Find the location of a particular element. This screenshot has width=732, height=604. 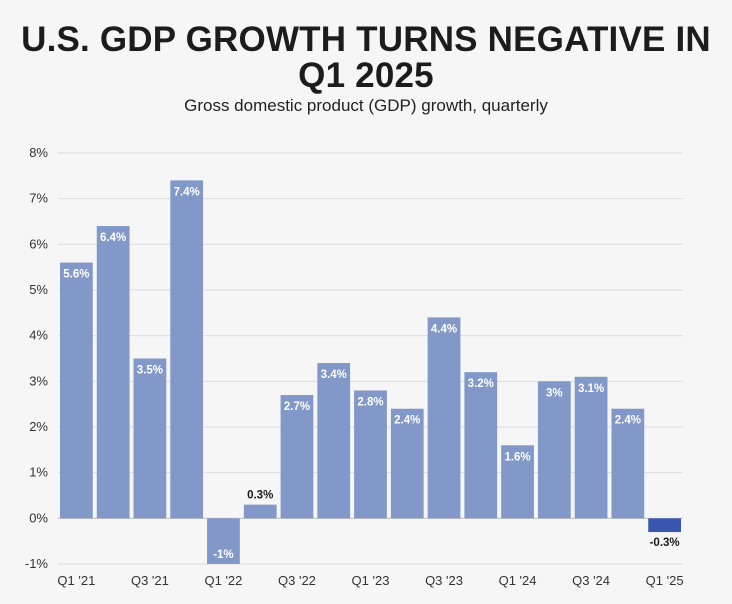

data-label: 4.4% is located at coordinates (444, 329).